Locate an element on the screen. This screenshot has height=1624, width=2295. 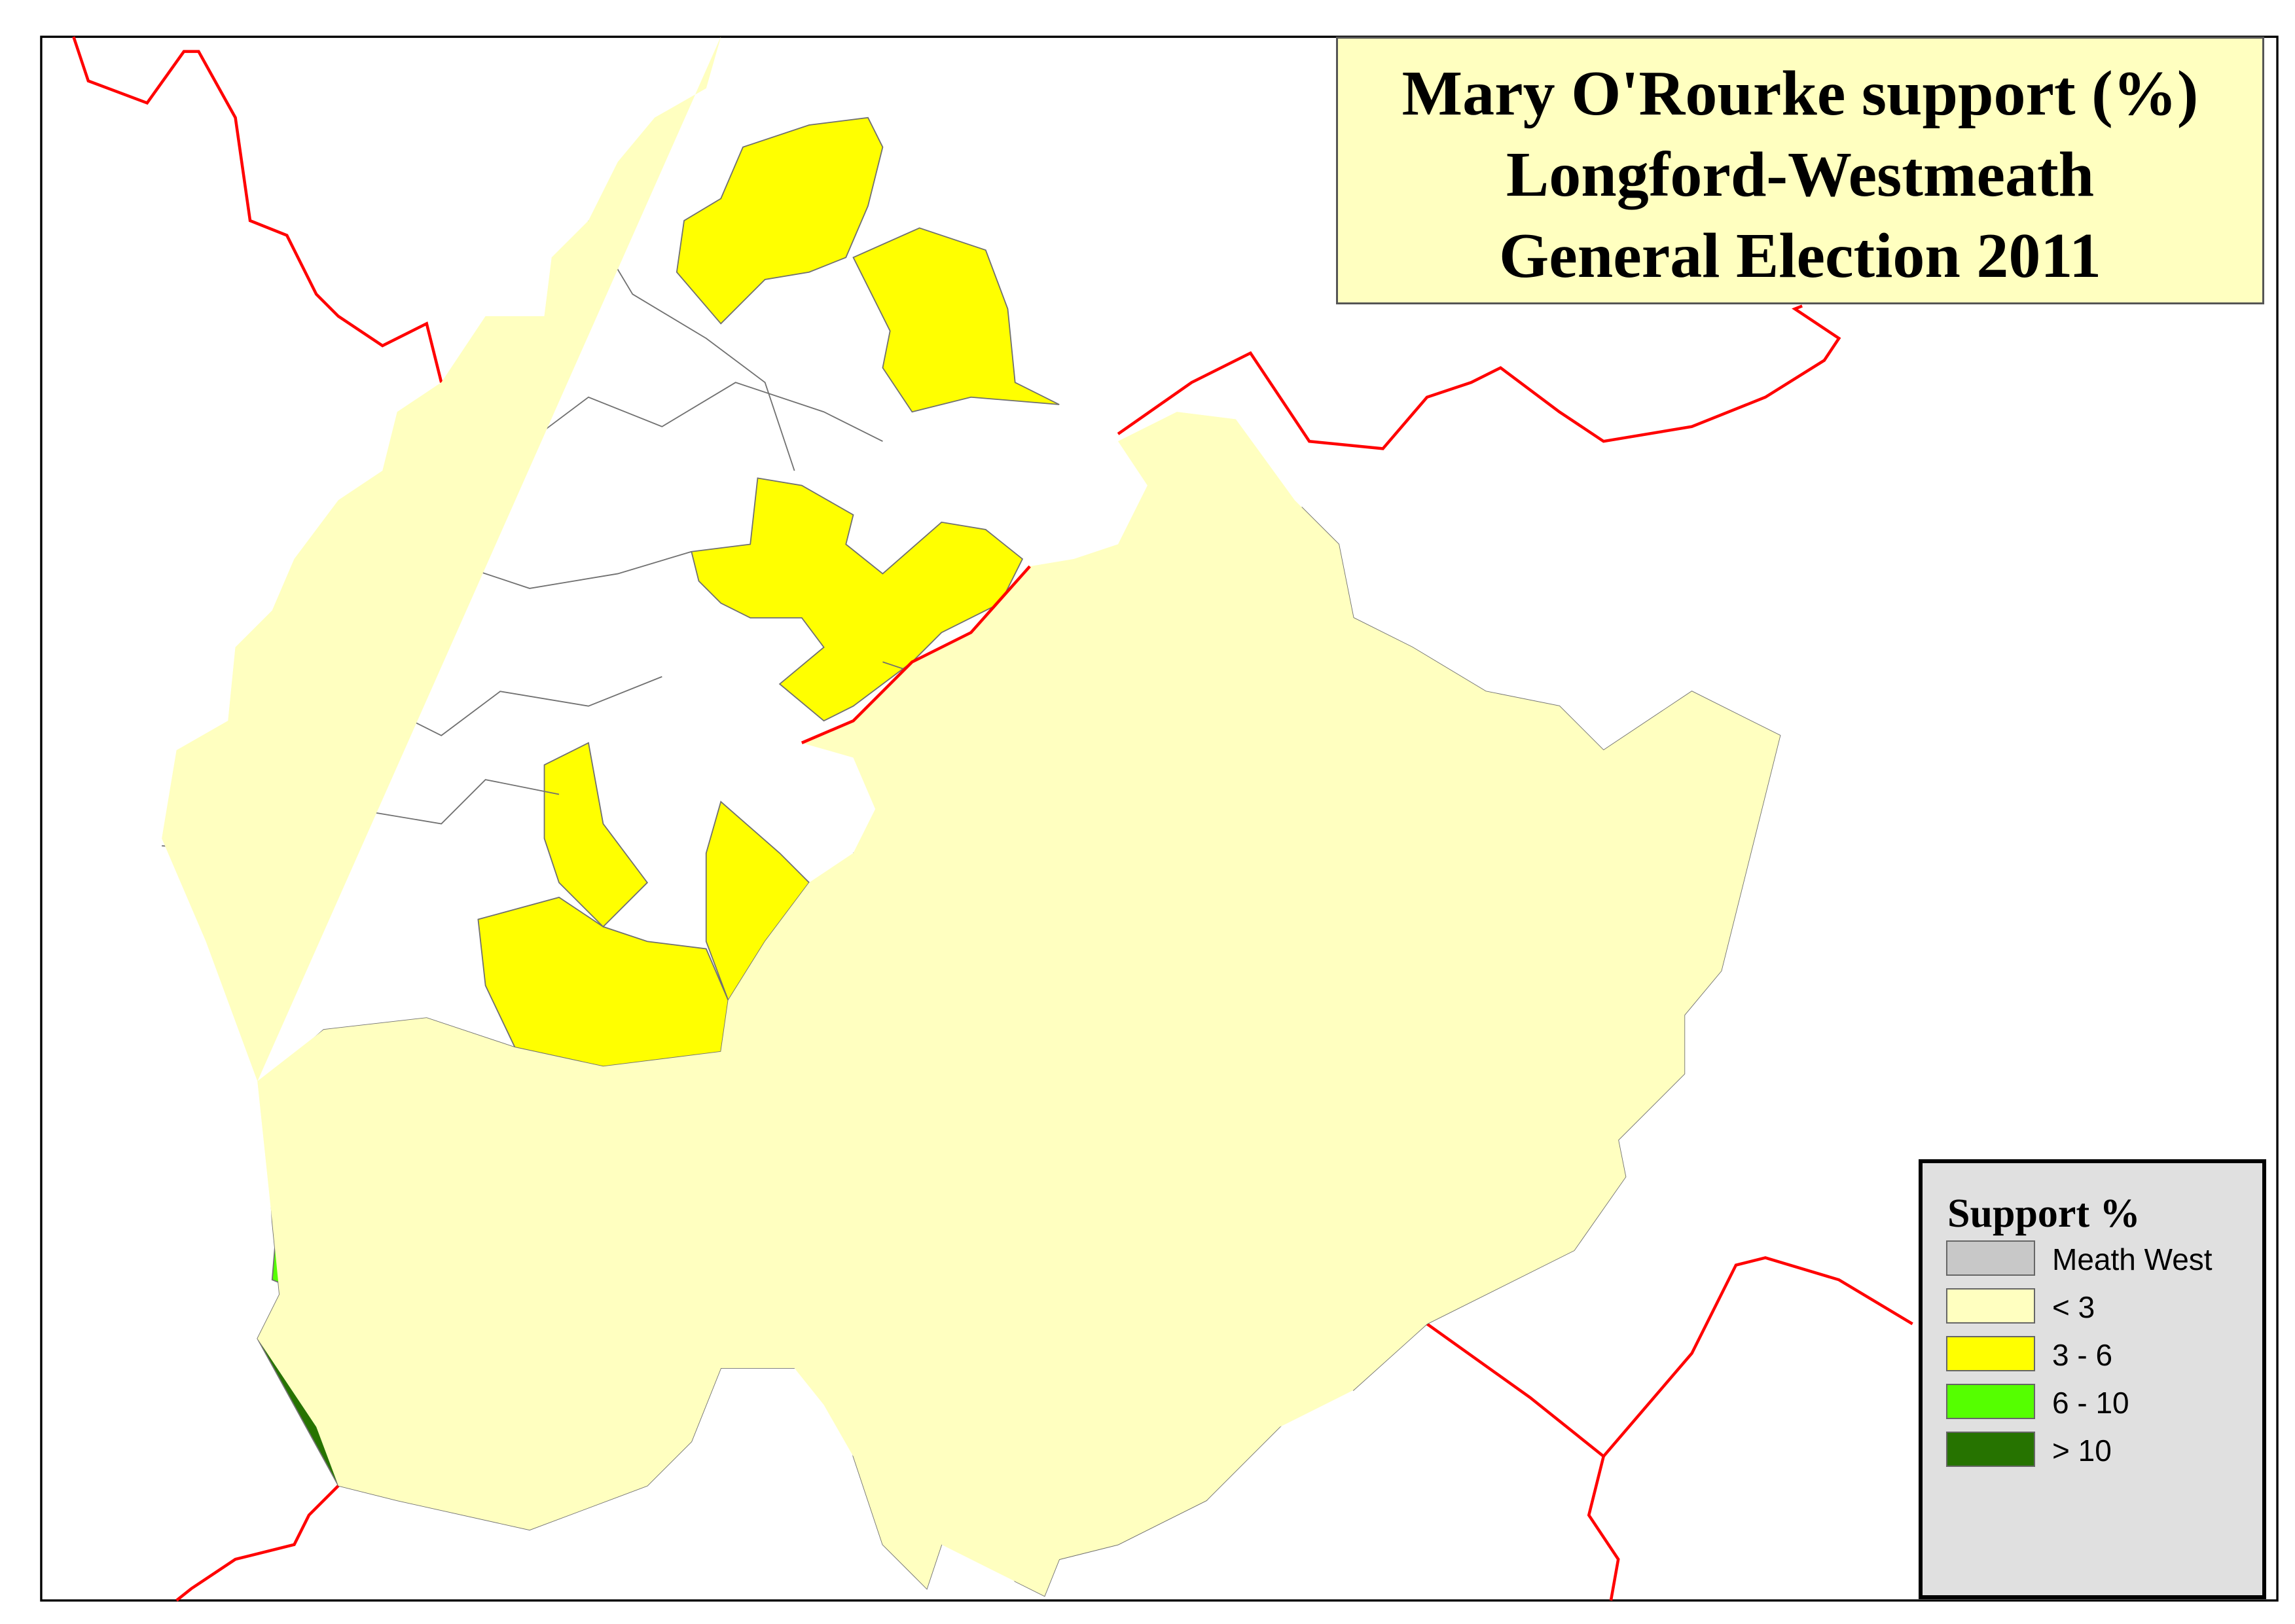
boundary-east is located at coordinates (1758, 1357).